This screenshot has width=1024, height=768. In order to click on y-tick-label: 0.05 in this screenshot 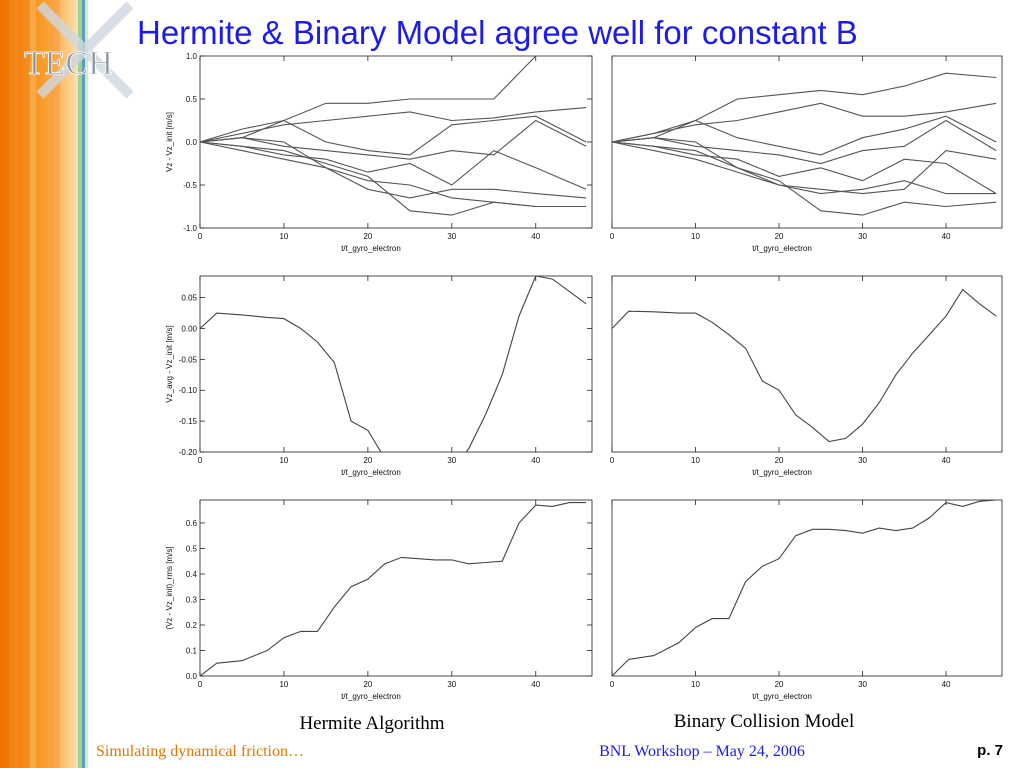, I will do `click(189, 298)`.